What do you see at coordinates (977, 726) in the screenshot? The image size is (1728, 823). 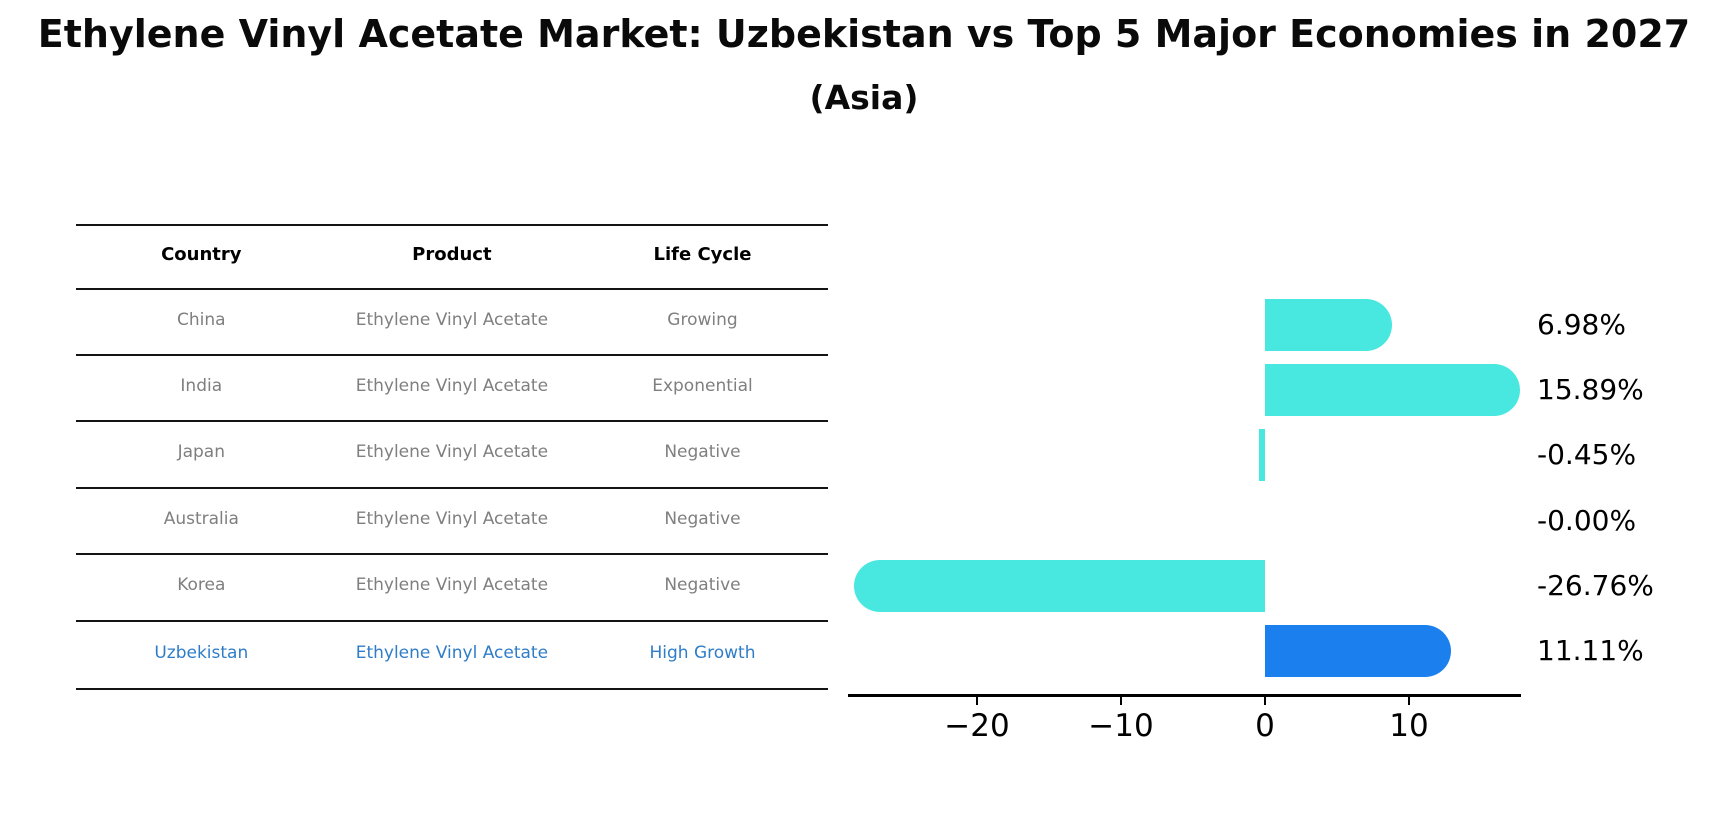 I see `x-tick-label: −20` at bounding box center [977, 726].